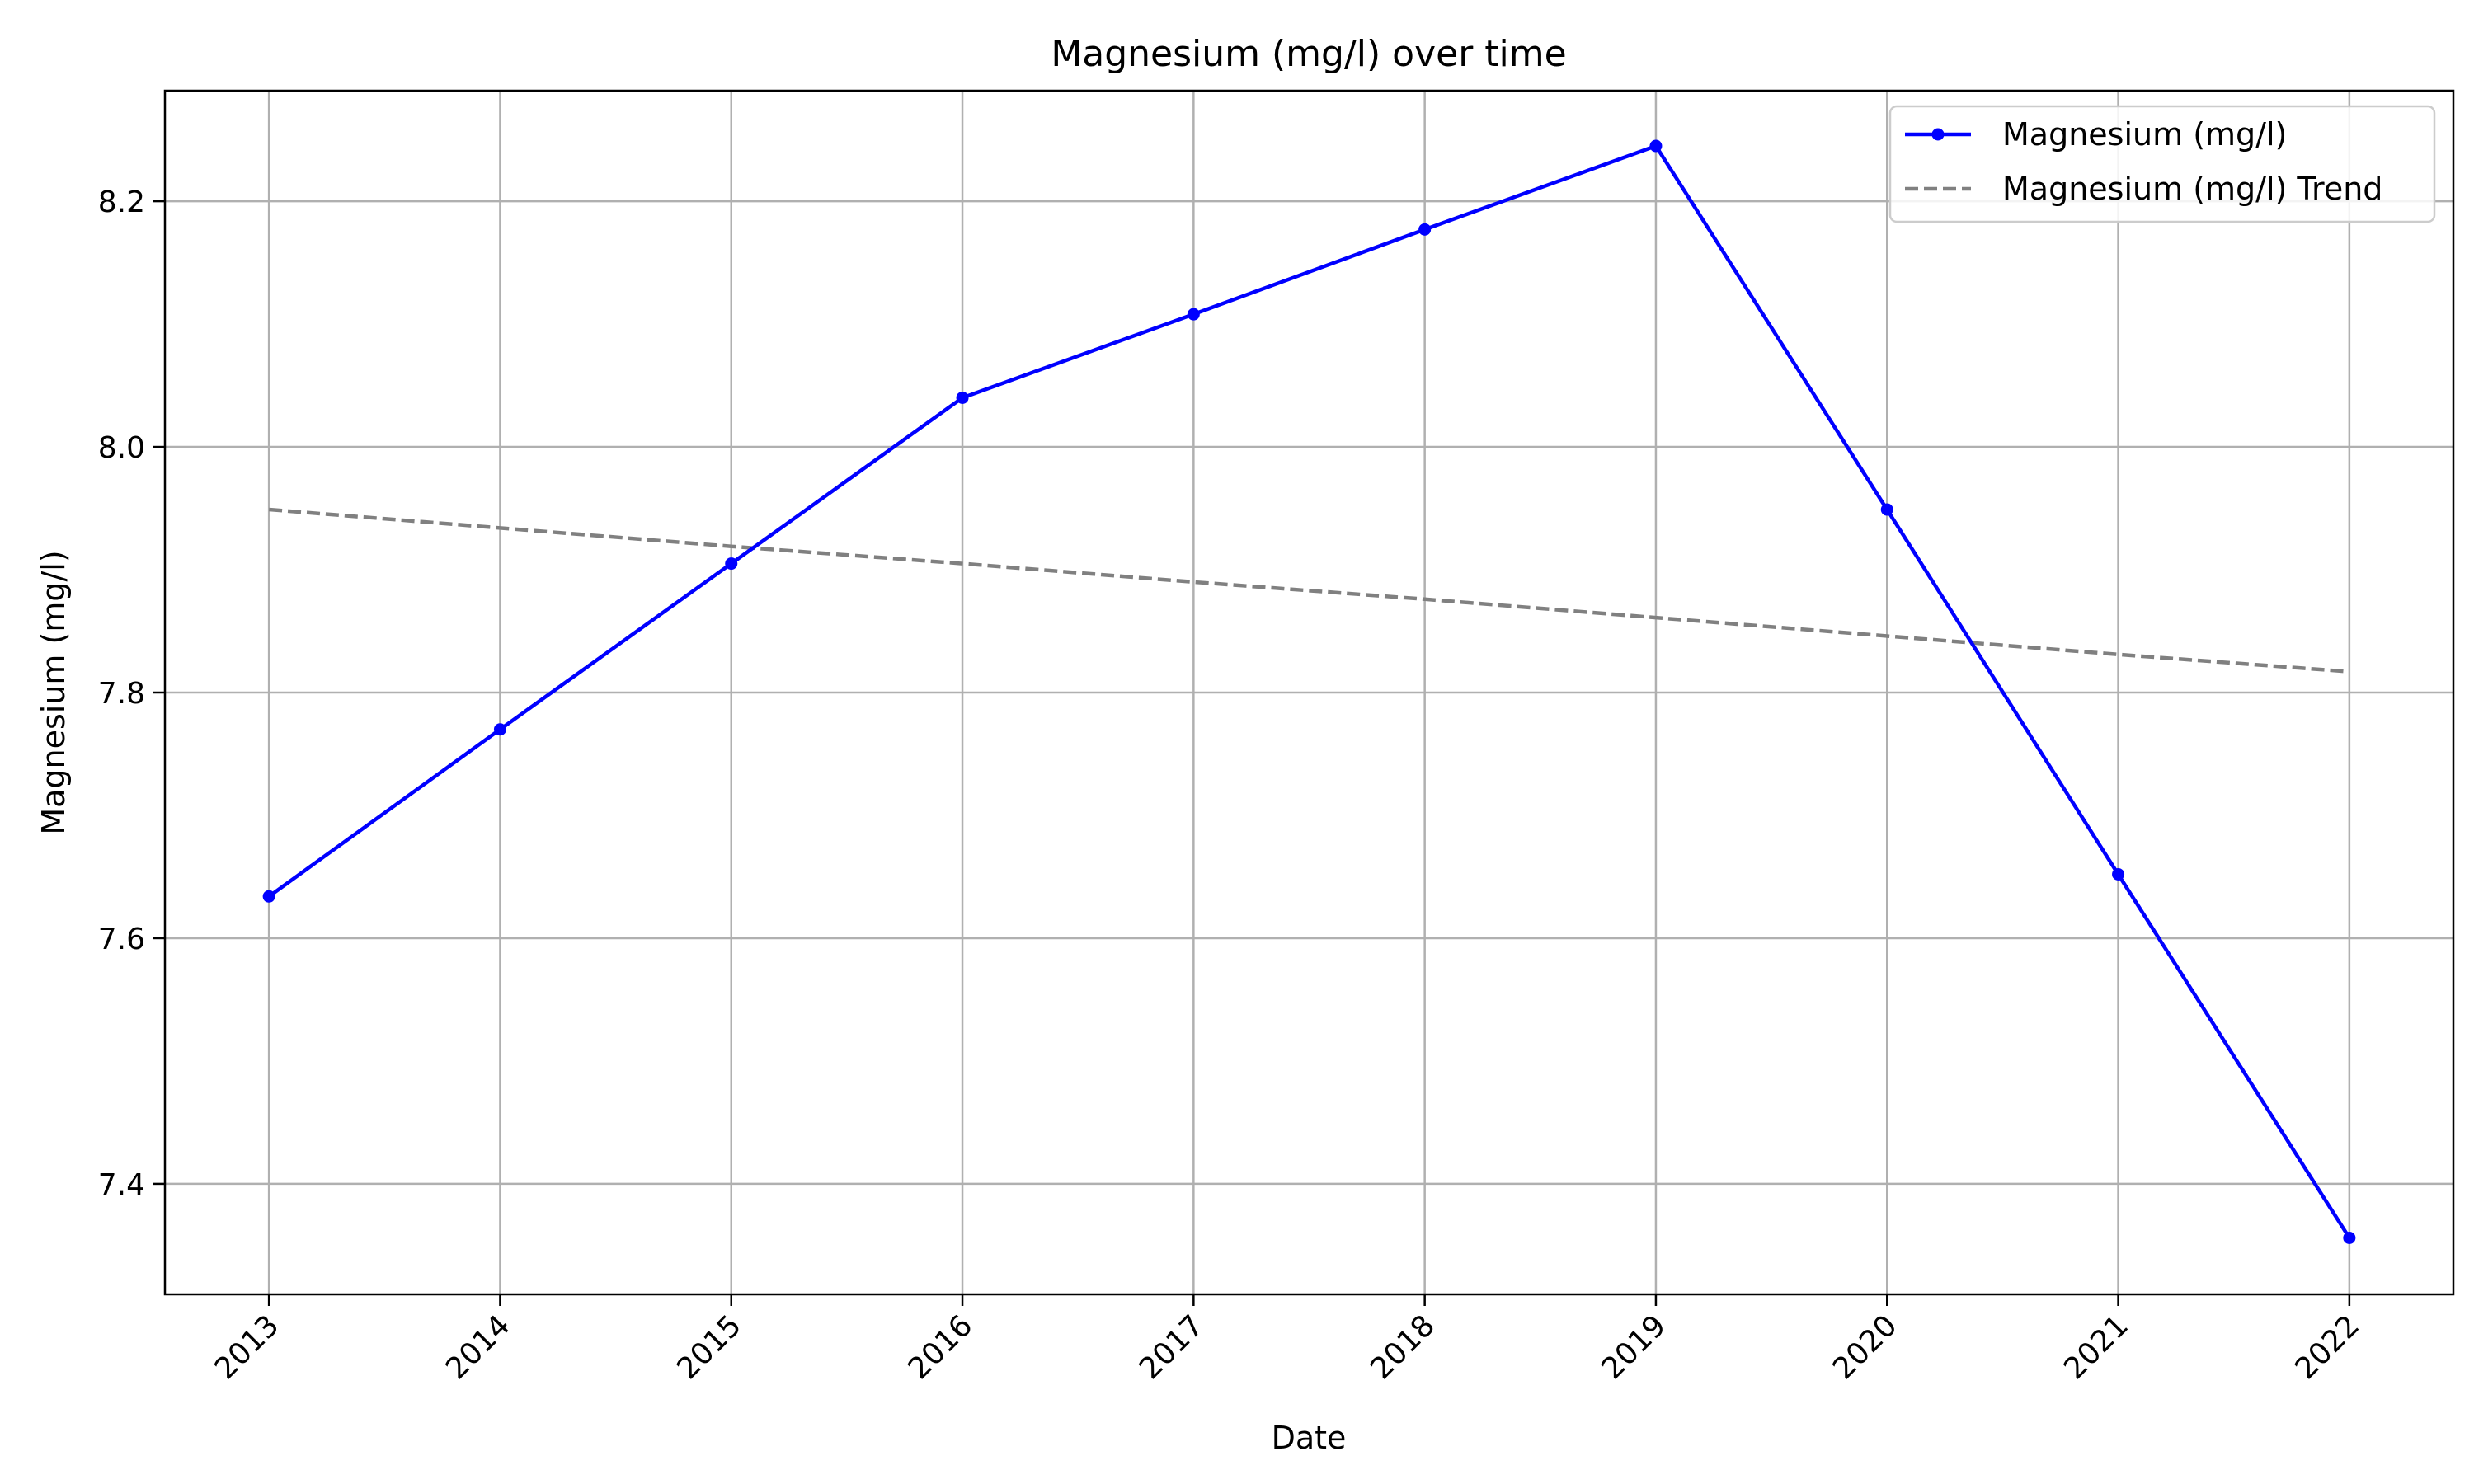 Image resolution: width=2474 pixels, height=1484 pixels. I want to click on y-tick-label: 7.6, so click(121, 940).